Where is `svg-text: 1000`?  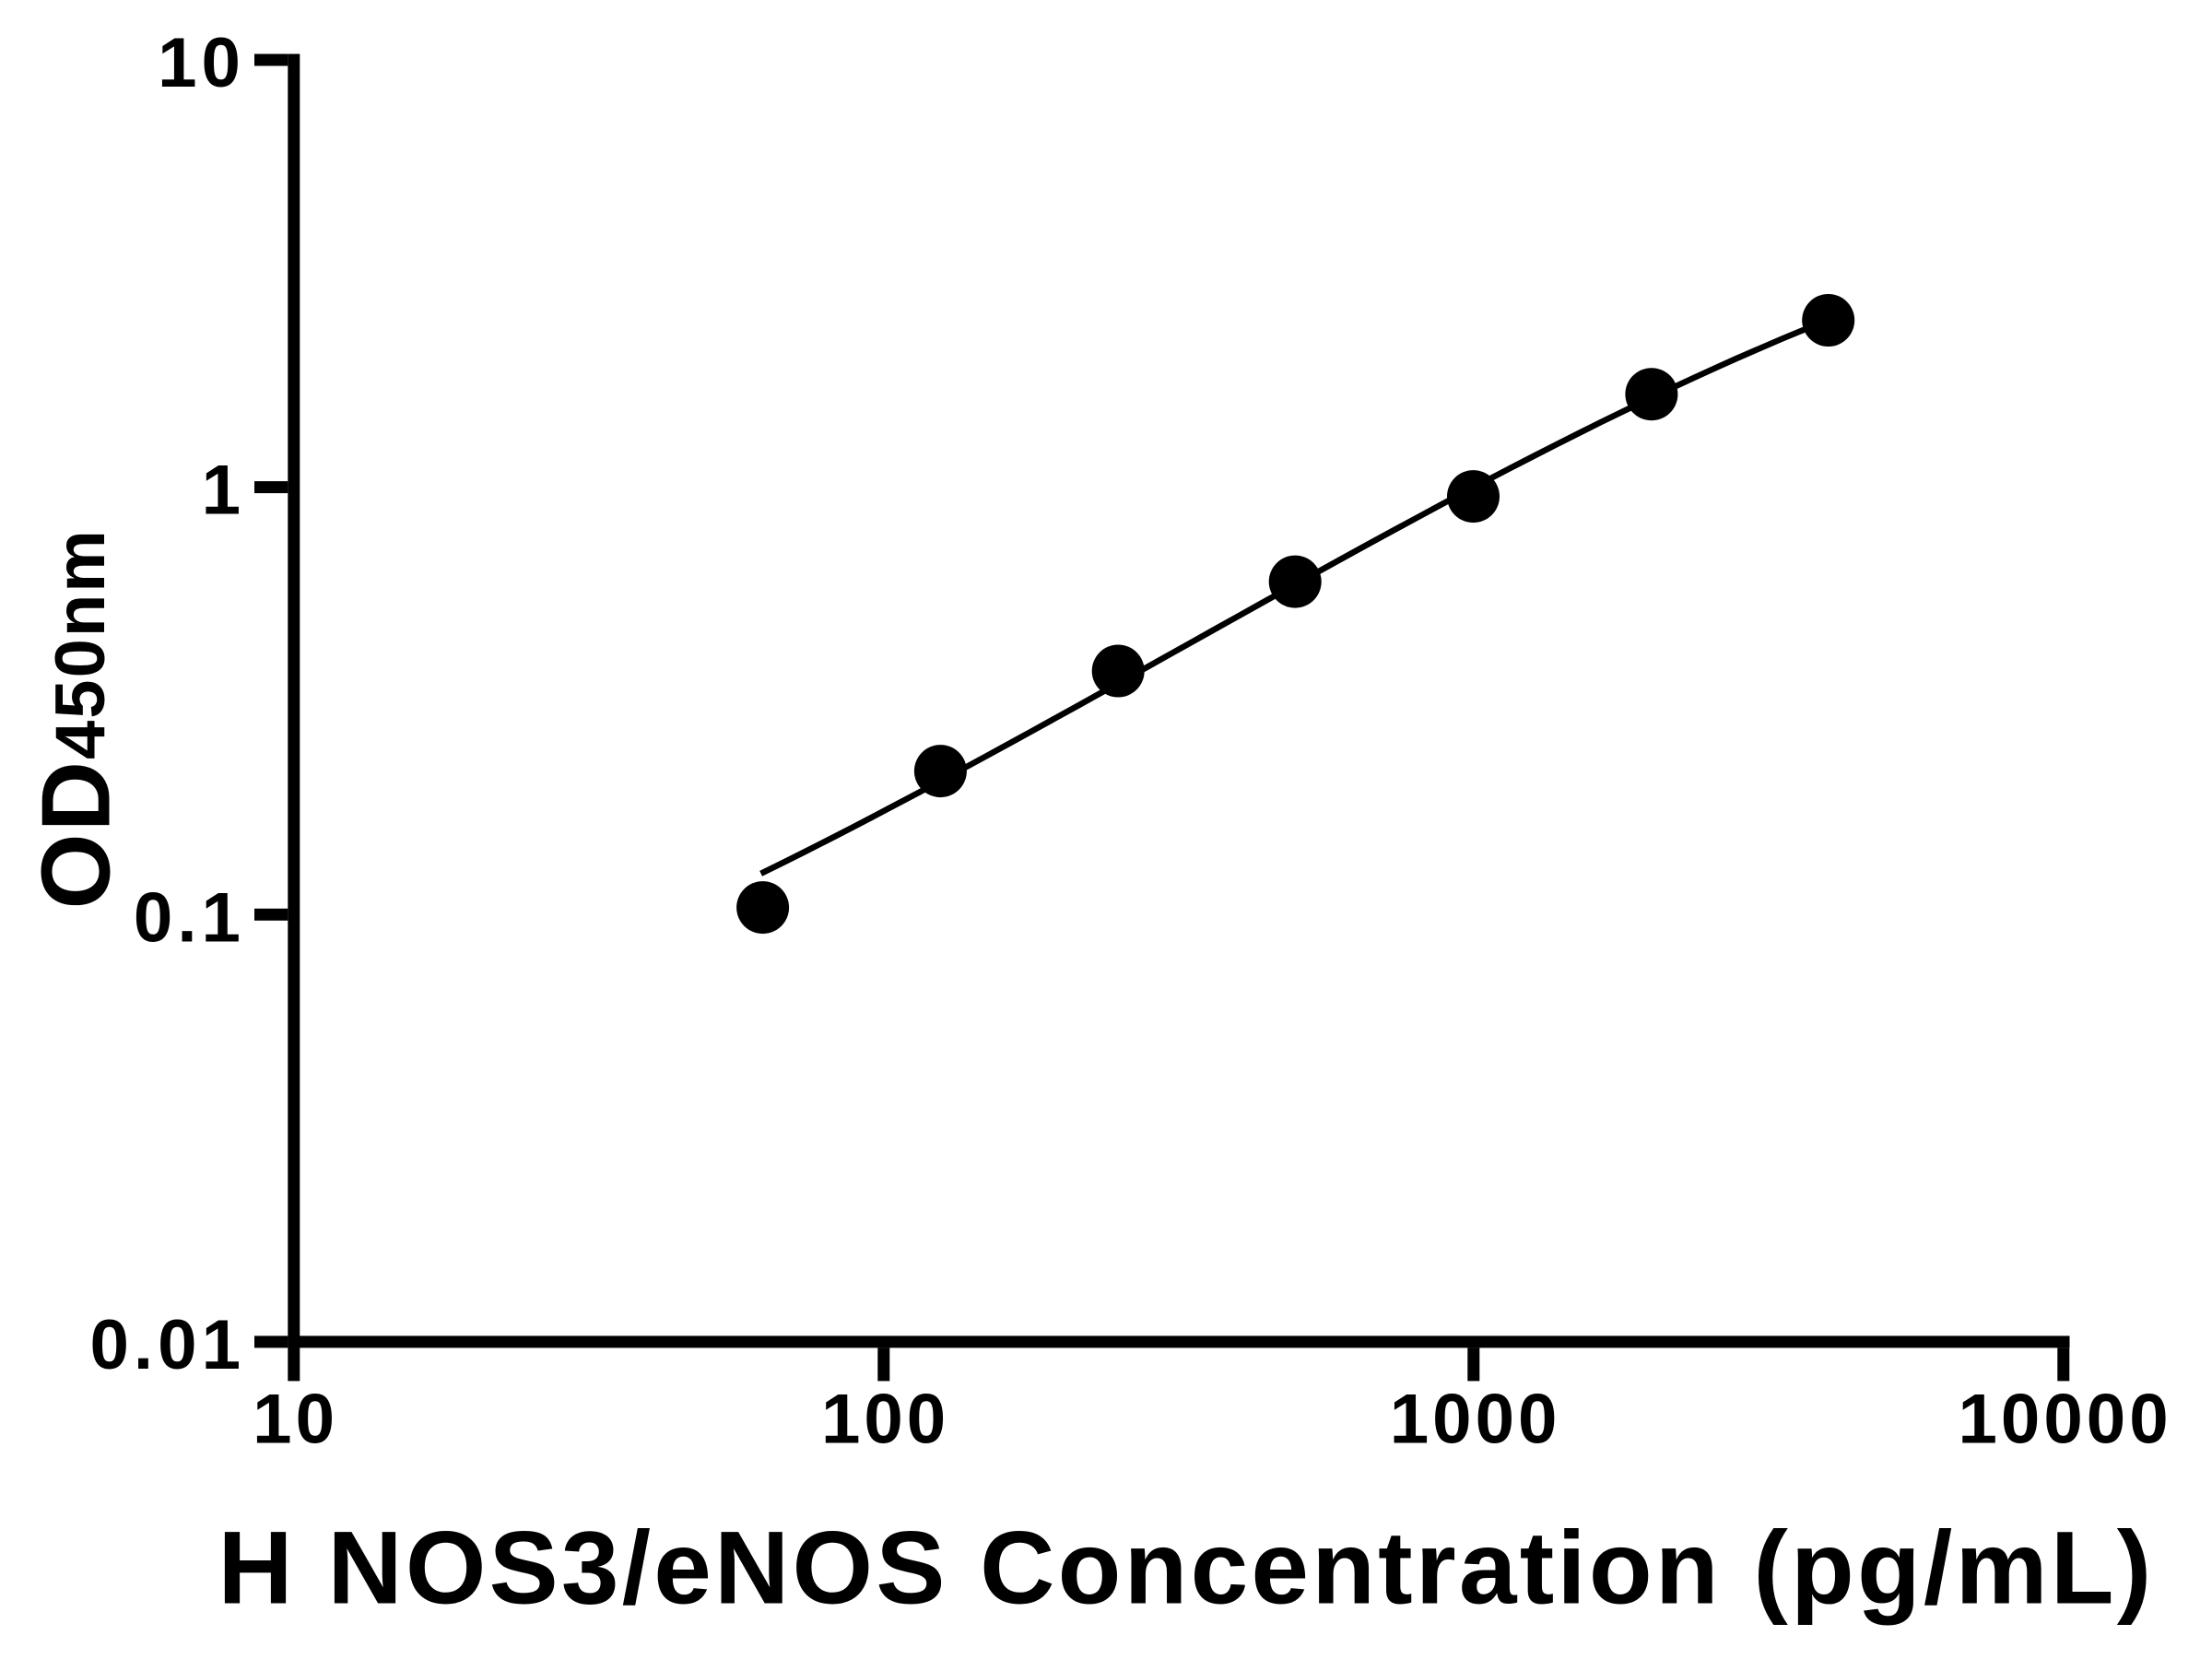
svg-text: 1000 is located at coordinates (1475, 1420).